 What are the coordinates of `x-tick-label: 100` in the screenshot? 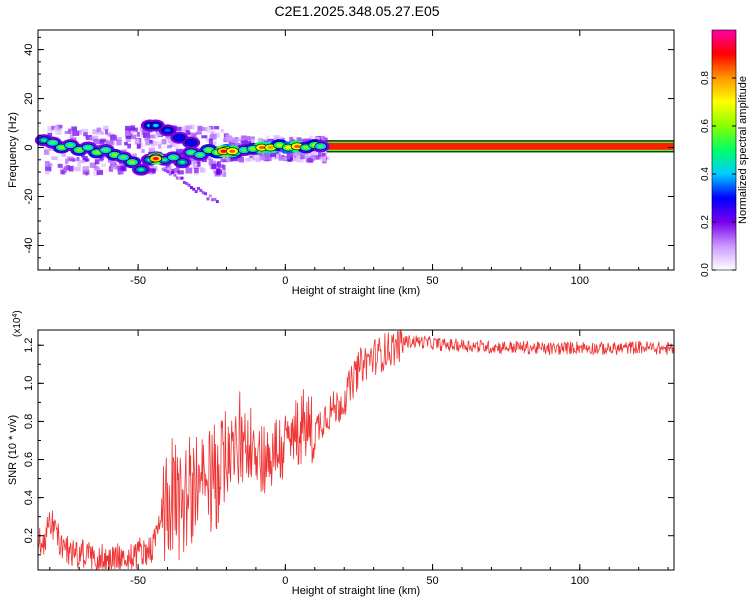 It's located at (580, 581).